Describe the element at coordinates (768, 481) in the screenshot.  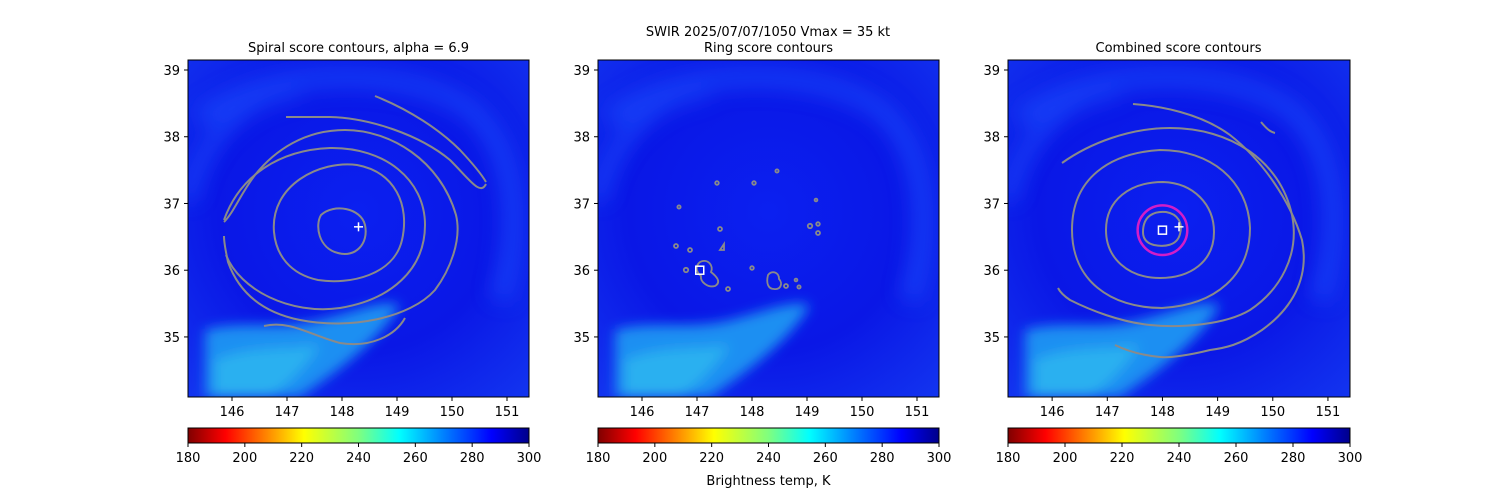
I see `colorbar-label: Brightness temp, K` at that location.